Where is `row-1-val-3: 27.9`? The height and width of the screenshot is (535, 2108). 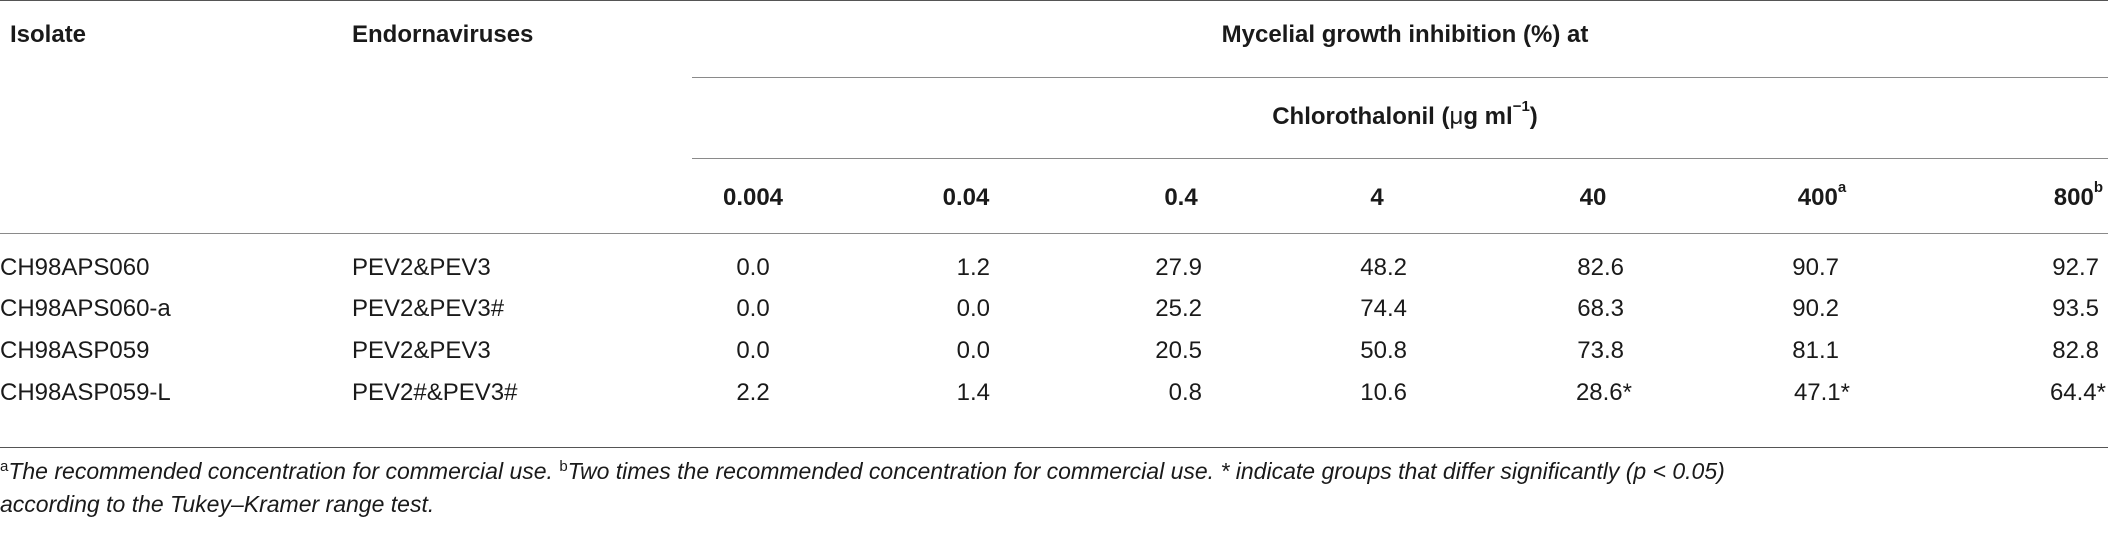 row-1-val-3: 27.9 is located at coordinates (1178, 267).